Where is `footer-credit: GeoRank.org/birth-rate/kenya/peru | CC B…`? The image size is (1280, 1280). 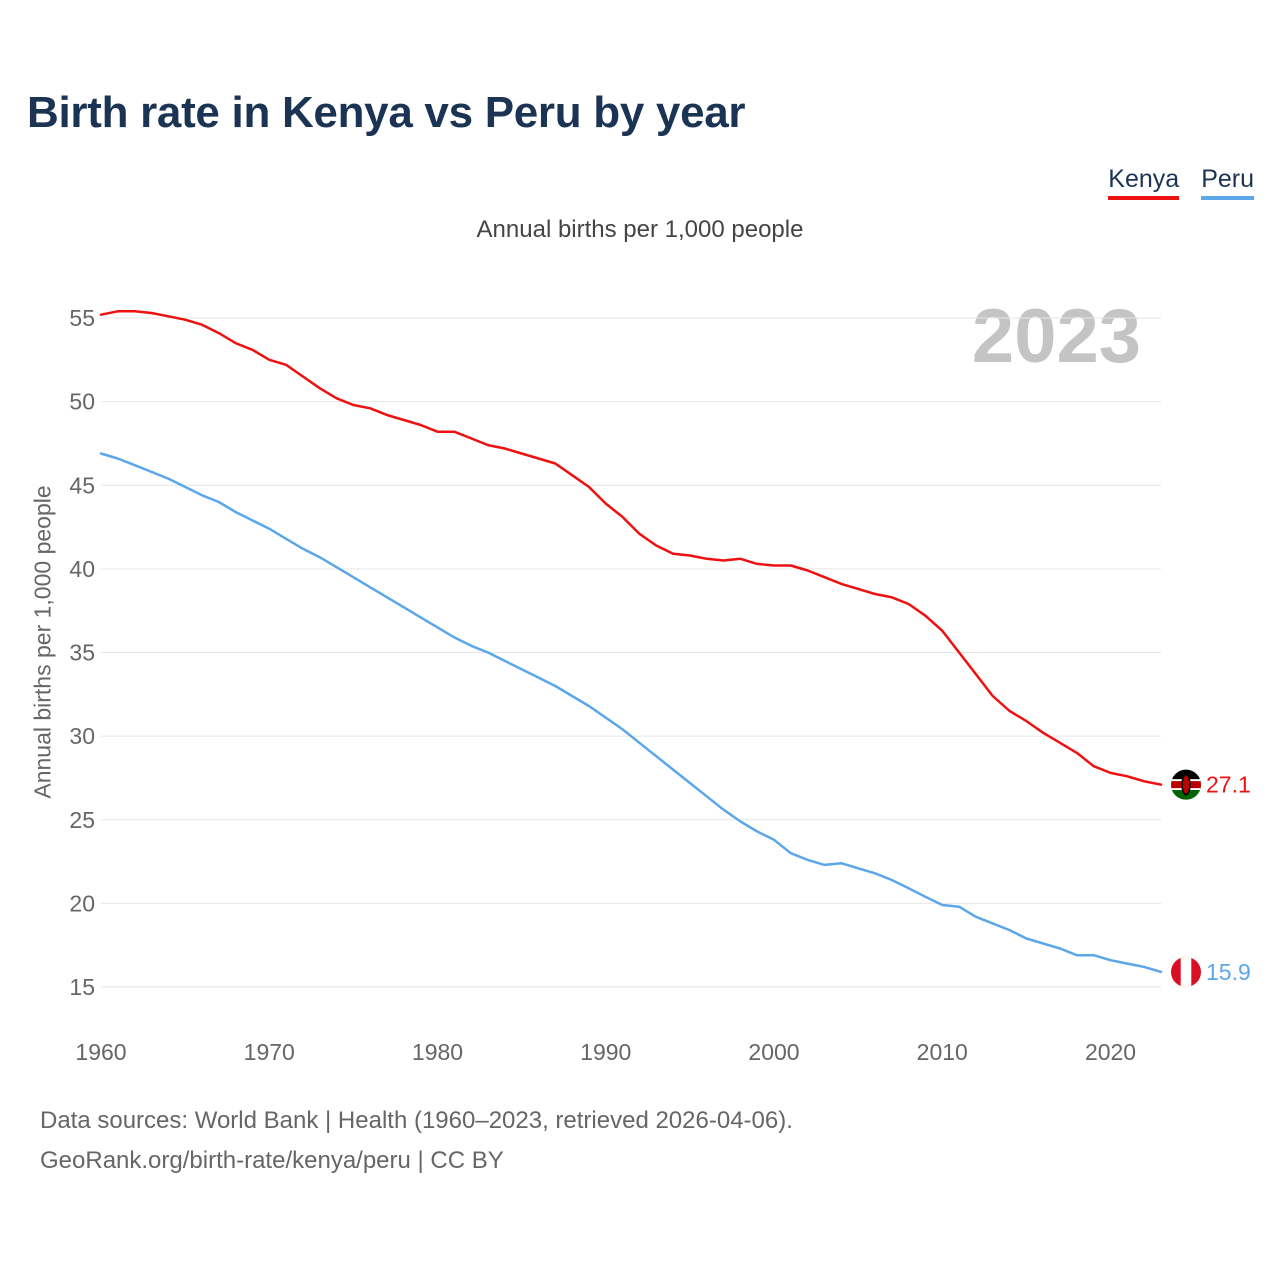 footer-credit: GeoRank.org/birth-rate/kenya/peru | CC B… is located at coordinates (272, 1160).